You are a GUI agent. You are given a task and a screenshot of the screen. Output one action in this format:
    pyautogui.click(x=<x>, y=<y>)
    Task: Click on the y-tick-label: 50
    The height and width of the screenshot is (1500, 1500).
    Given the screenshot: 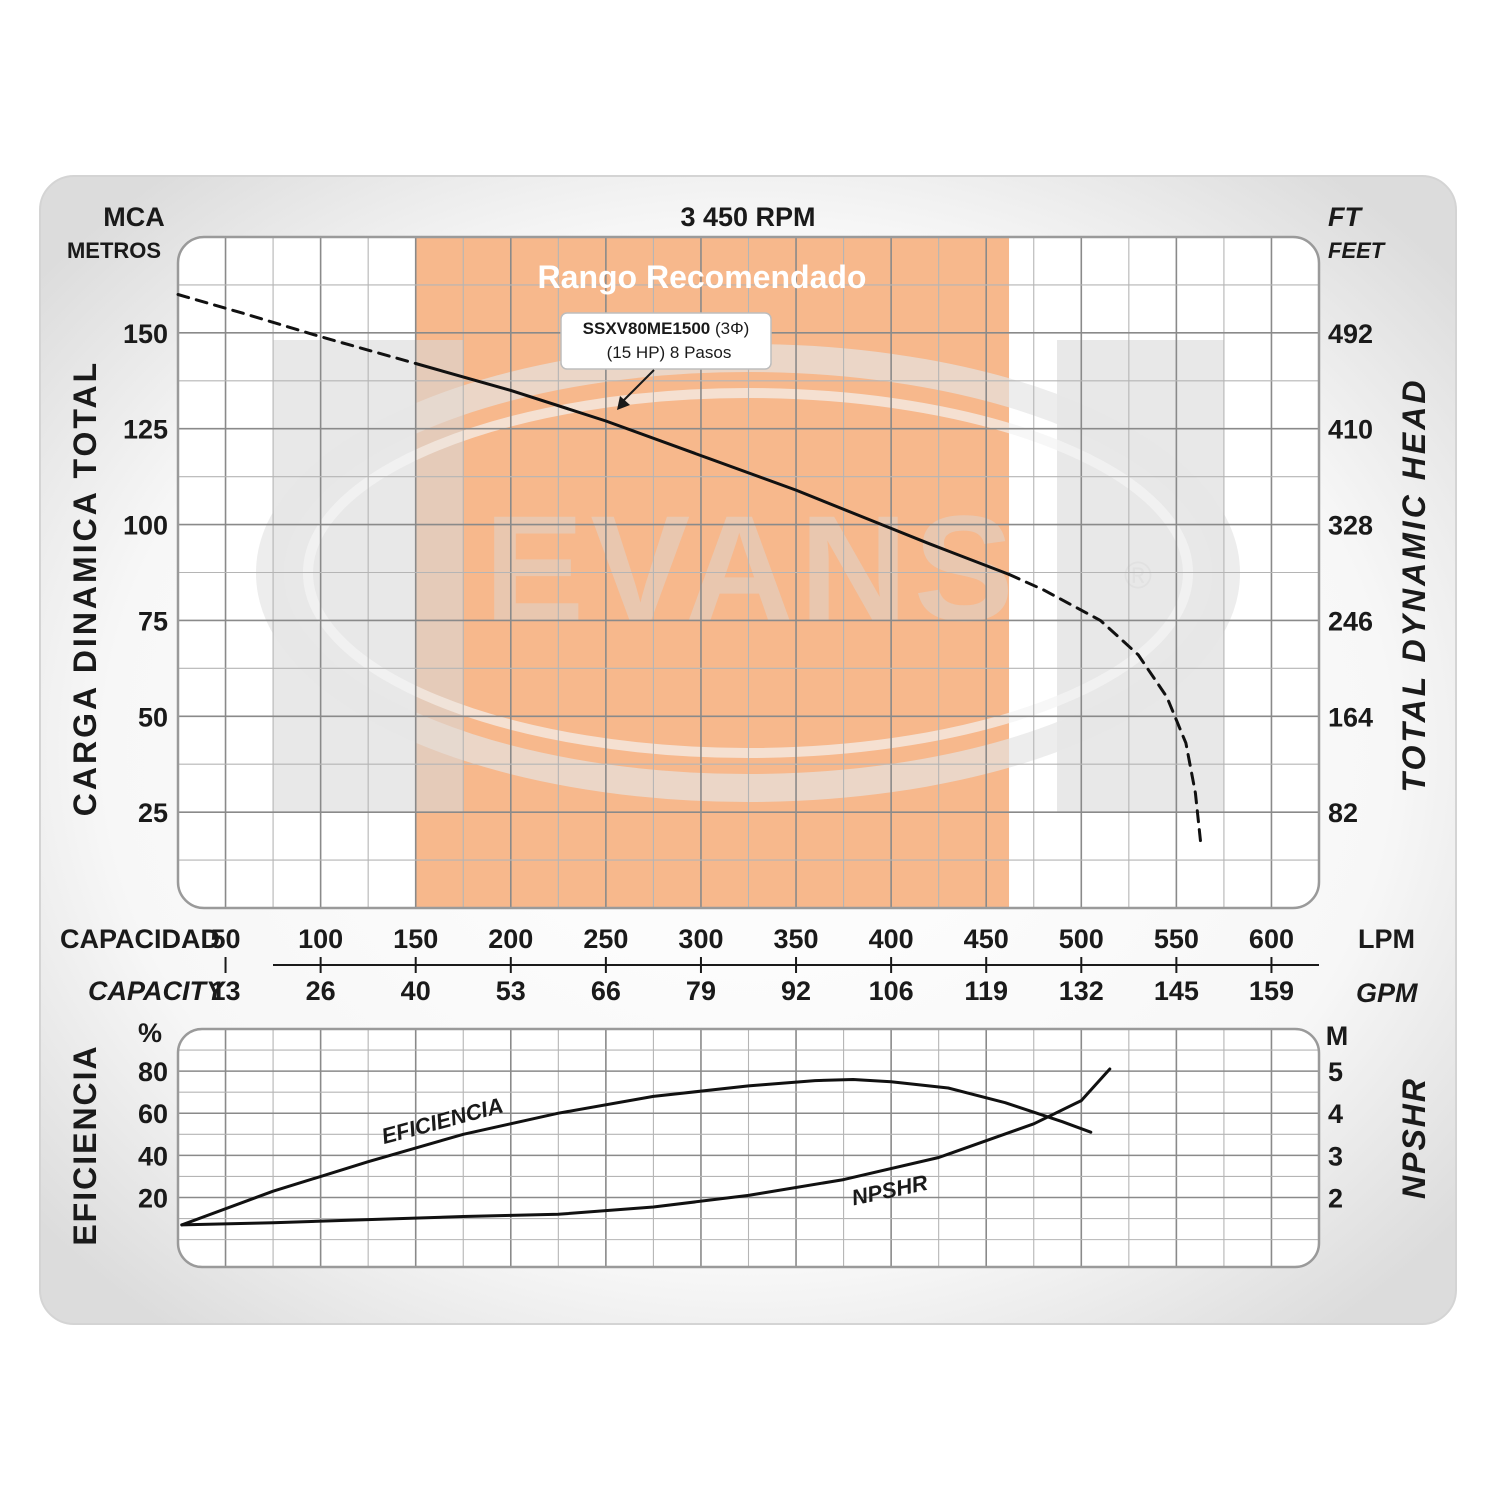 What is the action you would take?
    pyautogui.click(x=153, y=717)
    